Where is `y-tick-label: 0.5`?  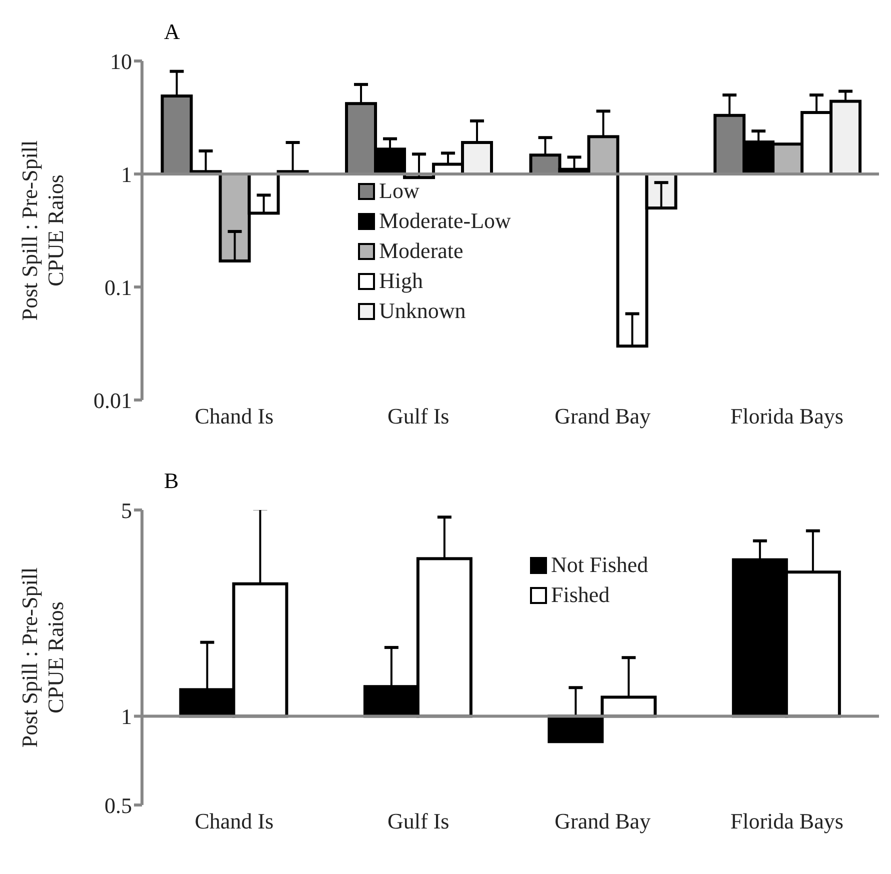 y-tick-label: 0.5 is located at coordinates (118, 805).